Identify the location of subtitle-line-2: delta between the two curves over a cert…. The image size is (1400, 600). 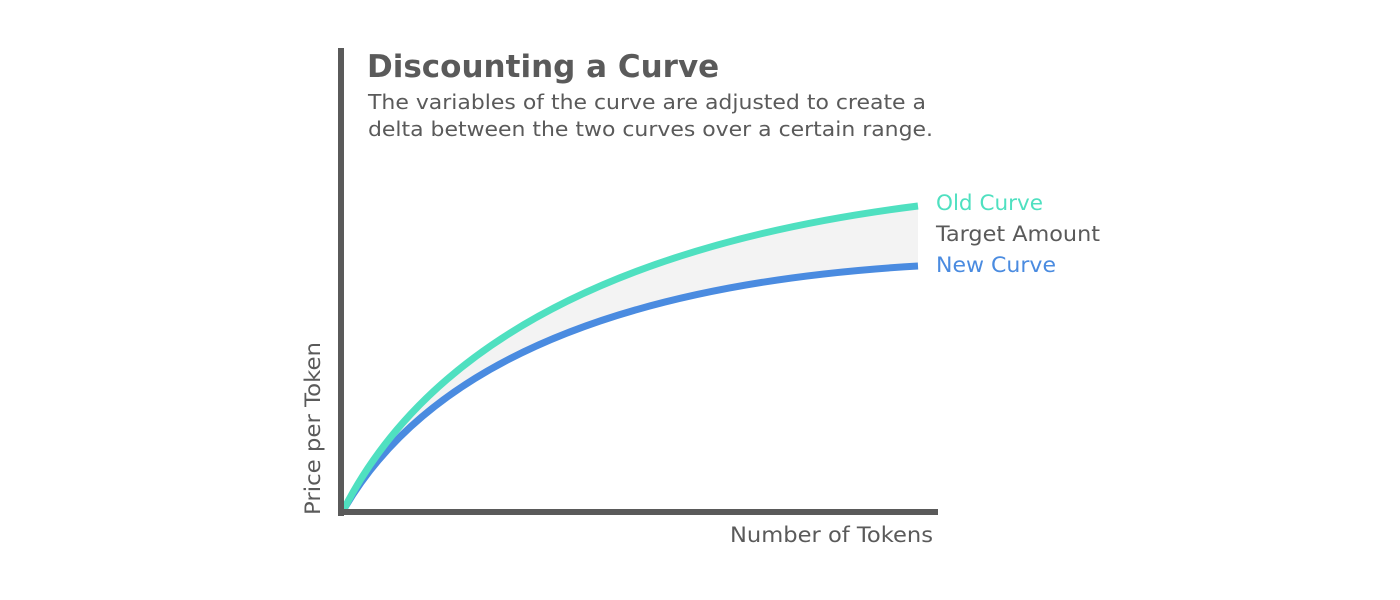
(650, 129).